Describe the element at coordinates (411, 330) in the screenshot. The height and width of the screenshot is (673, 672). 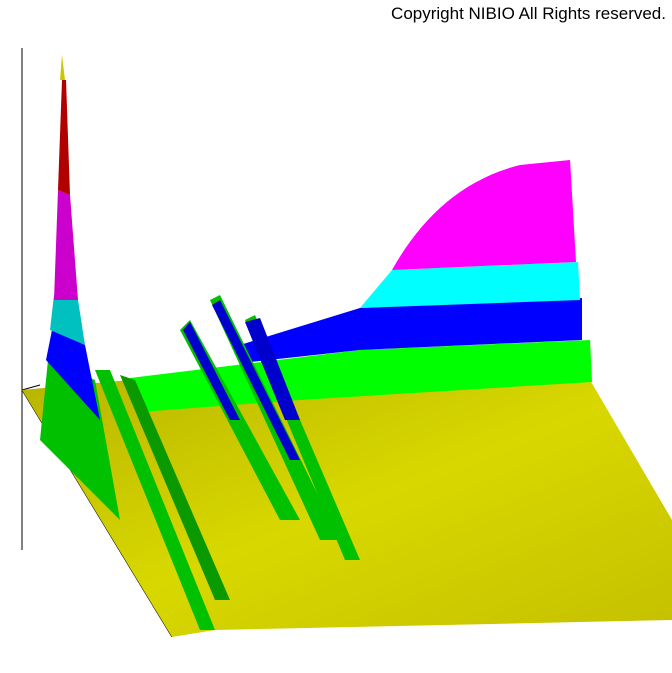
I see `blue-band` at that location.